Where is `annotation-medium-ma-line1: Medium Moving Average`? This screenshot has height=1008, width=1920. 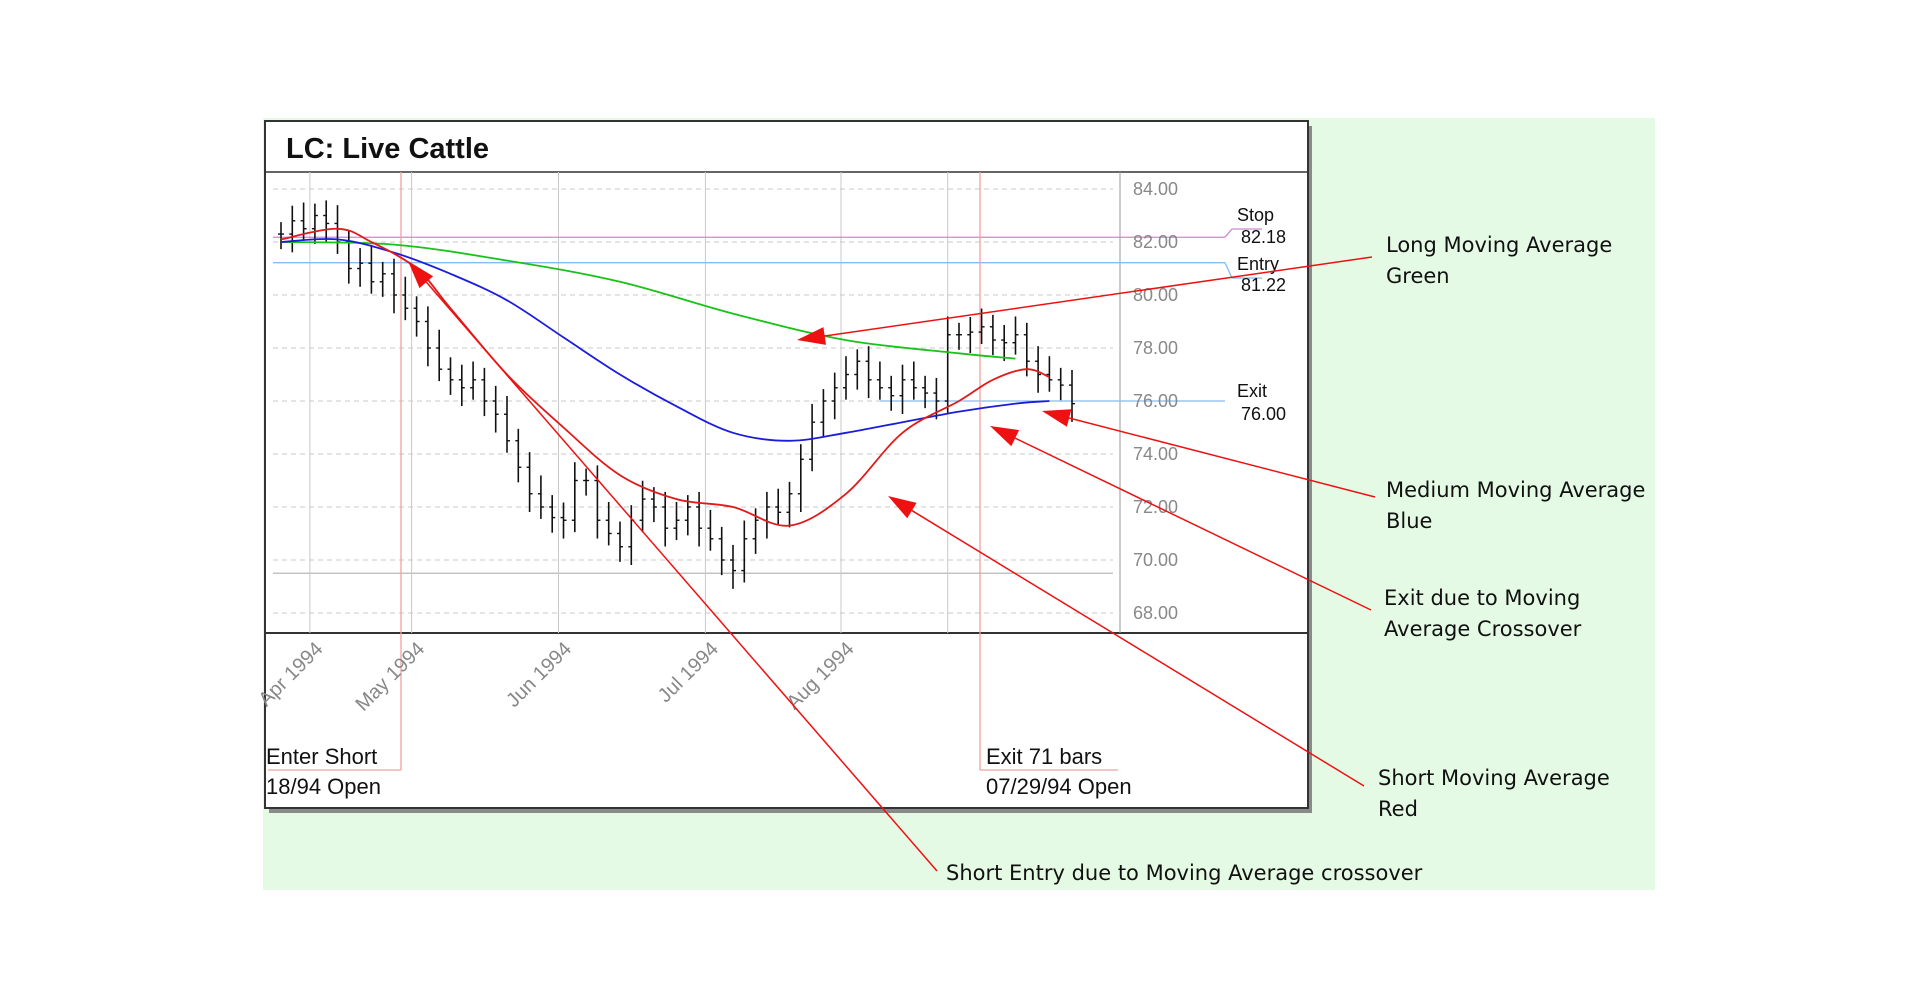
annotation-medium-ma-line1: Medium Moving Average is located at coordinates (1516, 490).